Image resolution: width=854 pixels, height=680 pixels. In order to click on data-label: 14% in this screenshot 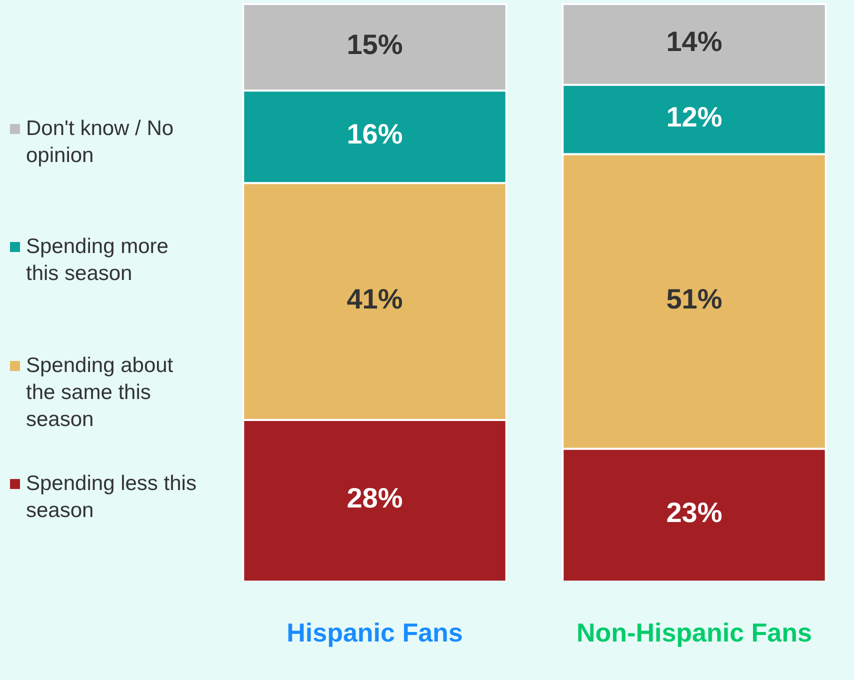, I will do `click(694, 42)`.